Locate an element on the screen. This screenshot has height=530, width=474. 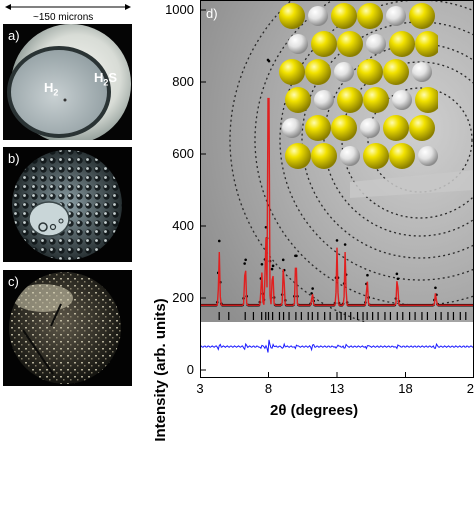
x-tick-label: 8 is located at coordinates (268, 388).